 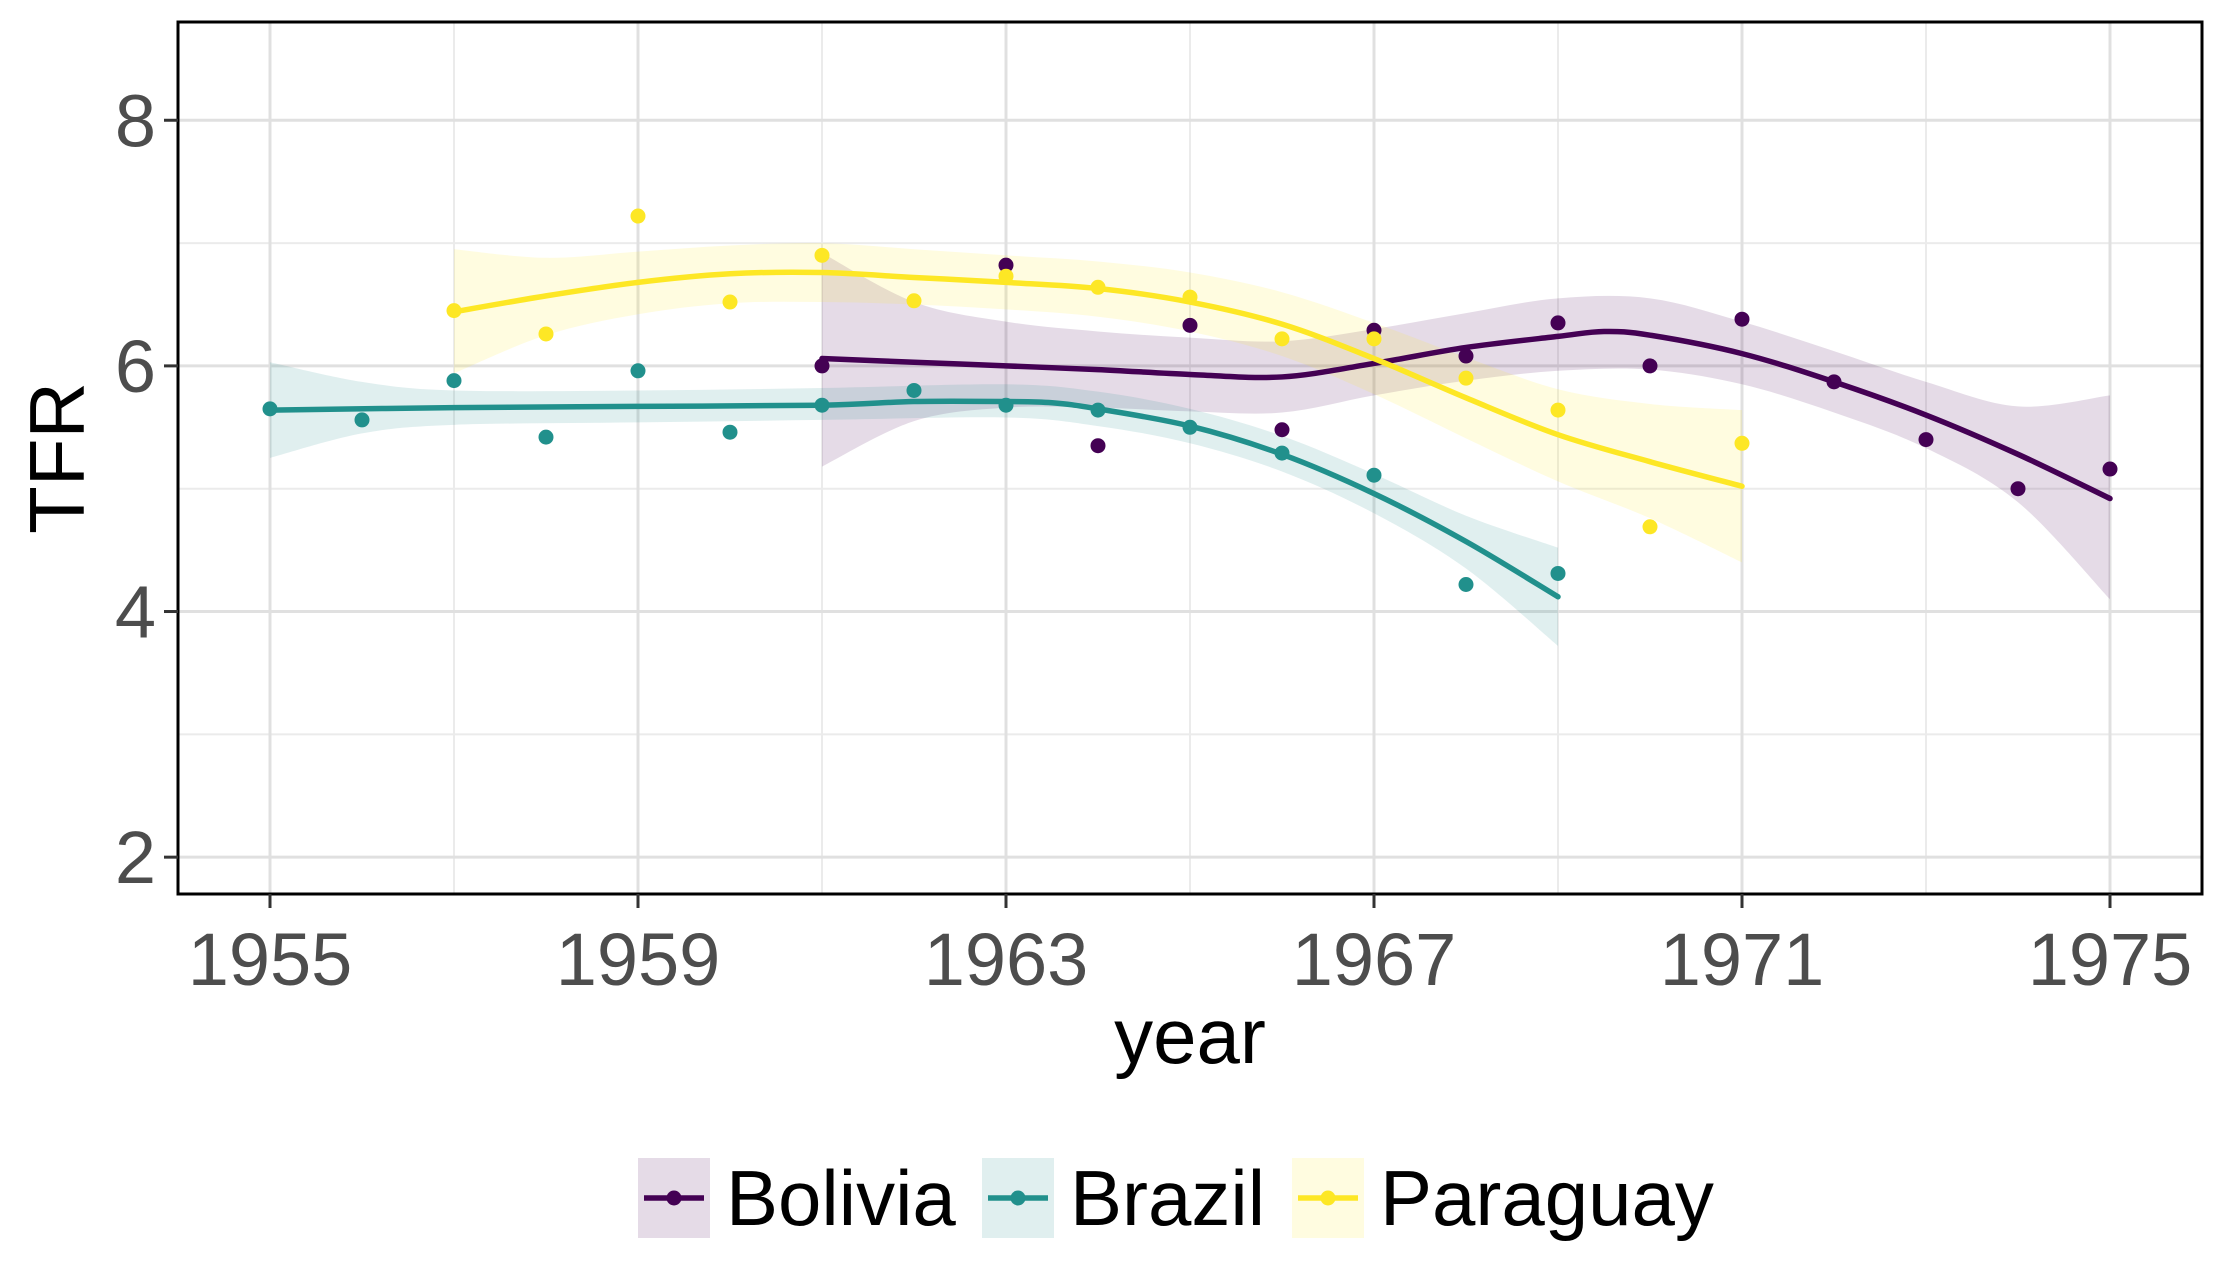 I want to click on x-tick-label: 1959, so click(x=638, y=959).